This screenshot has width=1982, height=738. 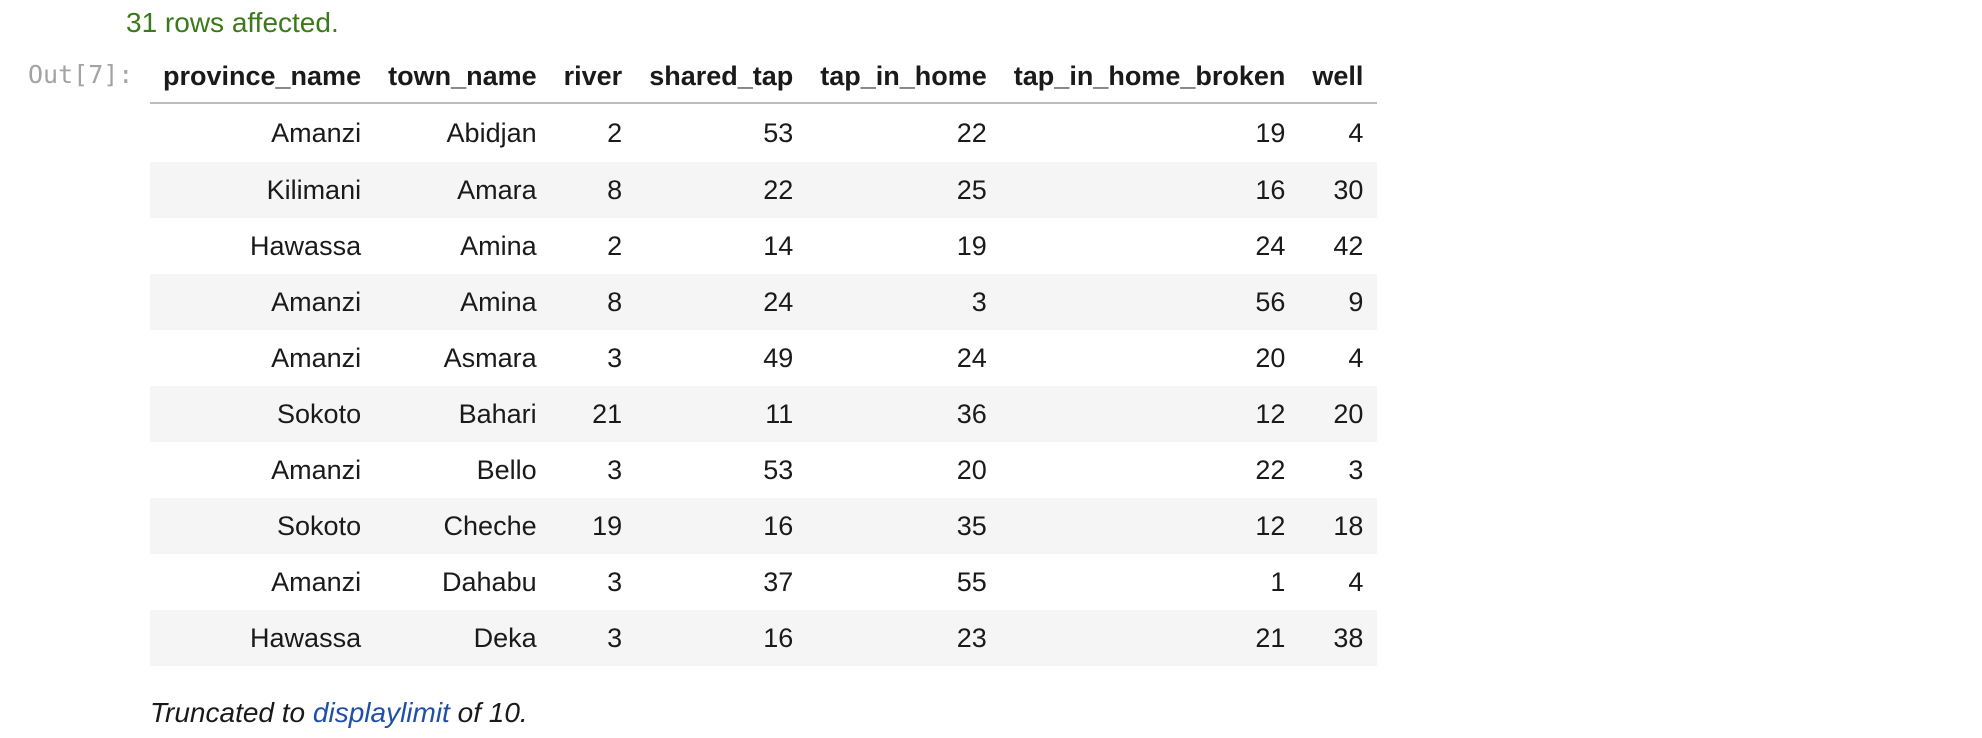 What do you see at coordinates (904, 77) in the screenshot?
I see `column-header-tap-in-home: tap_in_home` at bounding box center [904, 77].